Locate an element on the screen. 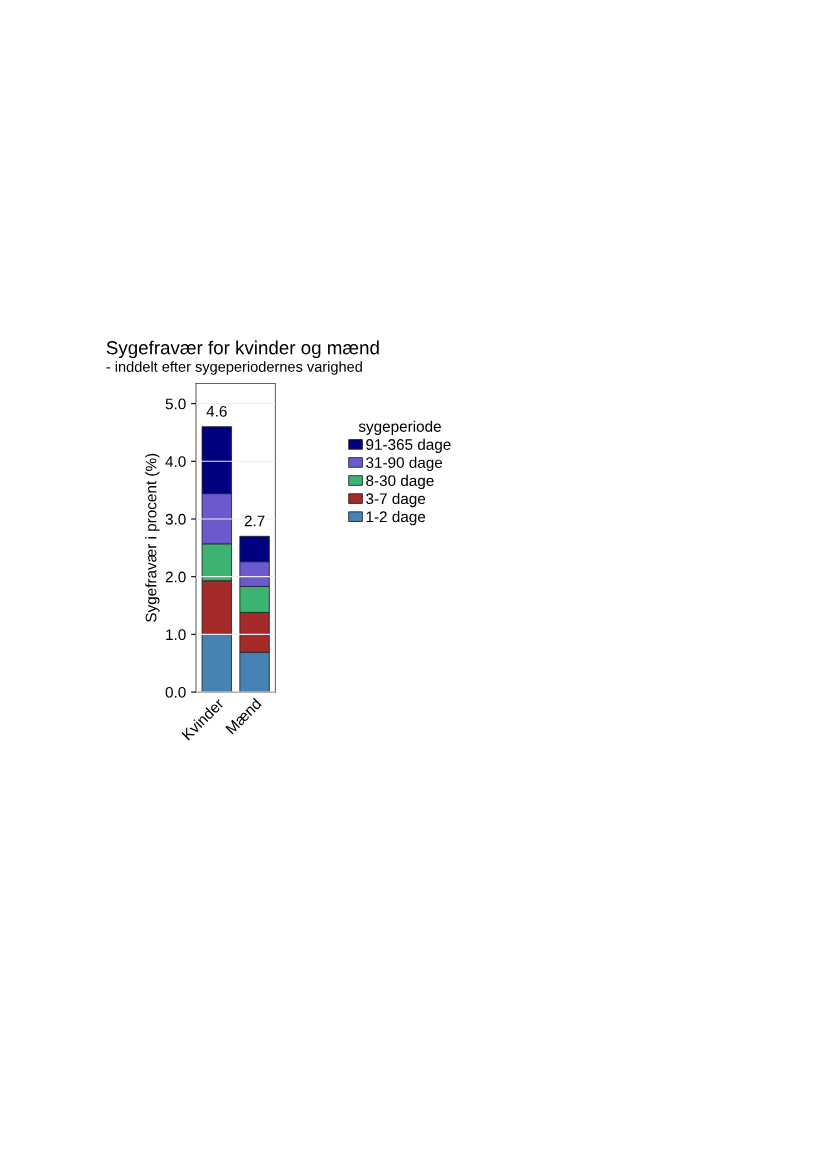 This screenshot has width=827, height=1169. y-axis-title: Sygefravær i procent (%) is located at coordinates (152, 537).